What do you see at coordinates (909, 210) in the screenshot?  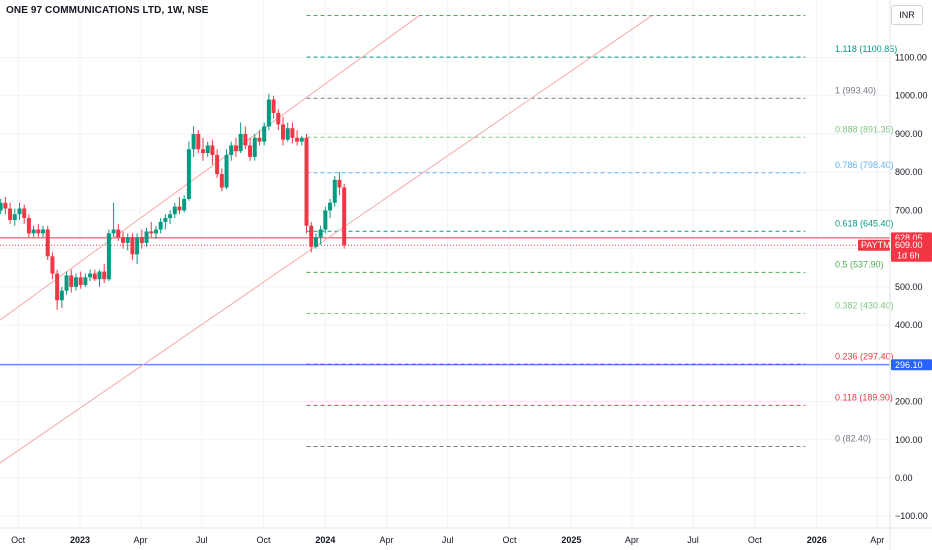 I see `y-tick-label: 700.00` at bounding box center [909, 210].